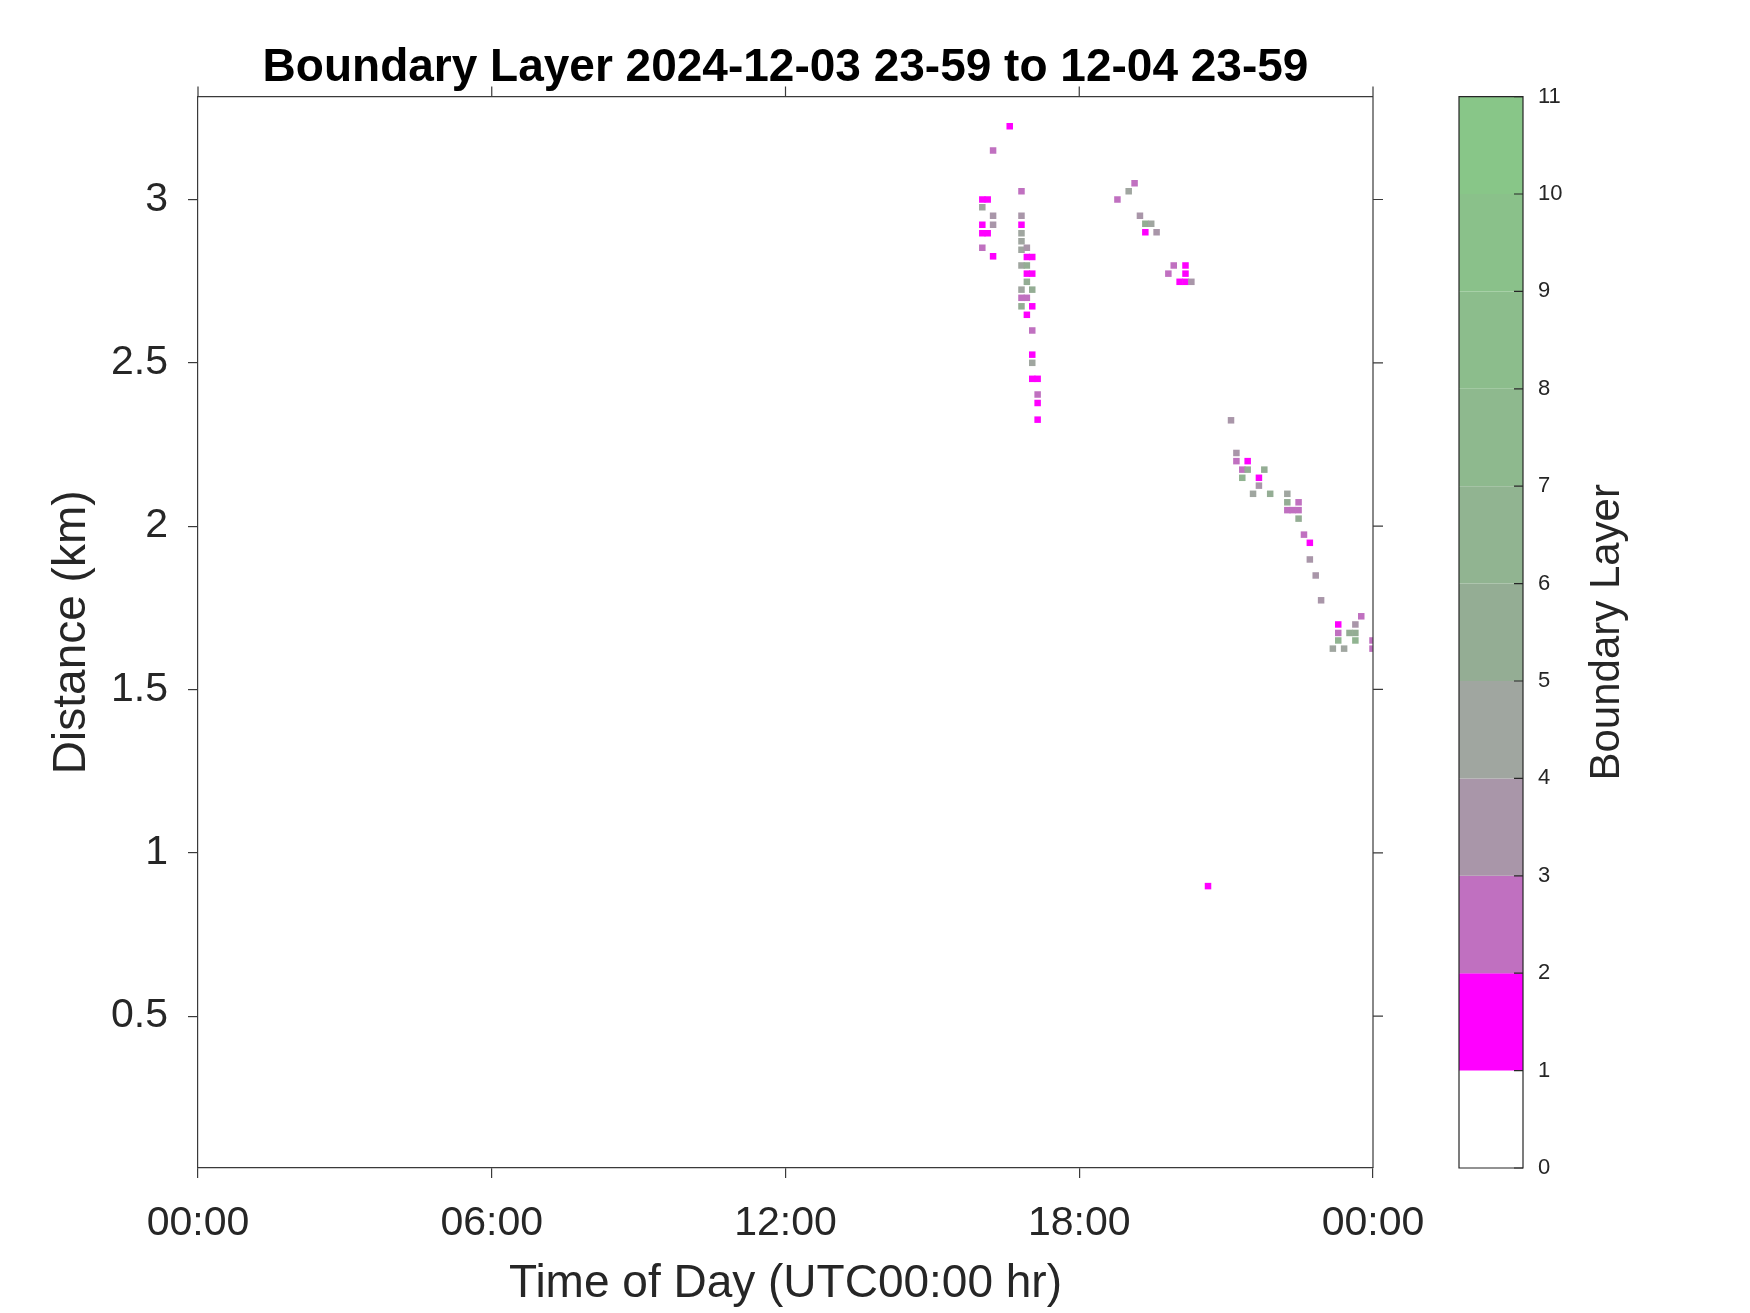 The height and width of the screenshot is (1313, 1750). Describe the element at coordinates (69, 632) in the screenshot. I see `y-axis-title: Distance (km)` at that location.